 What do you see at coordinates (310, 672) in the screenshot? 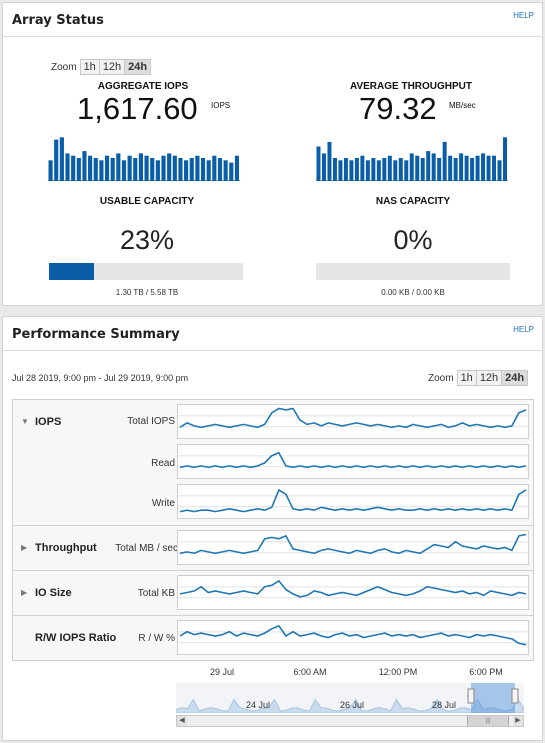
I see `time-tick-6am: 6:00 AM` at bounding box center [310, 672].